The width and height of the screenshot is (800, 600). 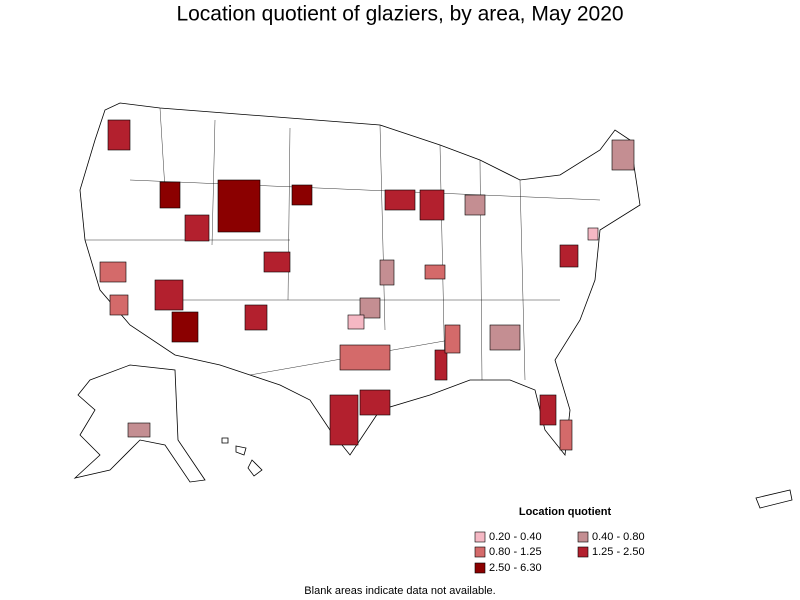 What do you see at coordinates (618, 552) in the screenshot?
I see `legend-label: 1.25 - 2.50` at bounding box center [618, 552].